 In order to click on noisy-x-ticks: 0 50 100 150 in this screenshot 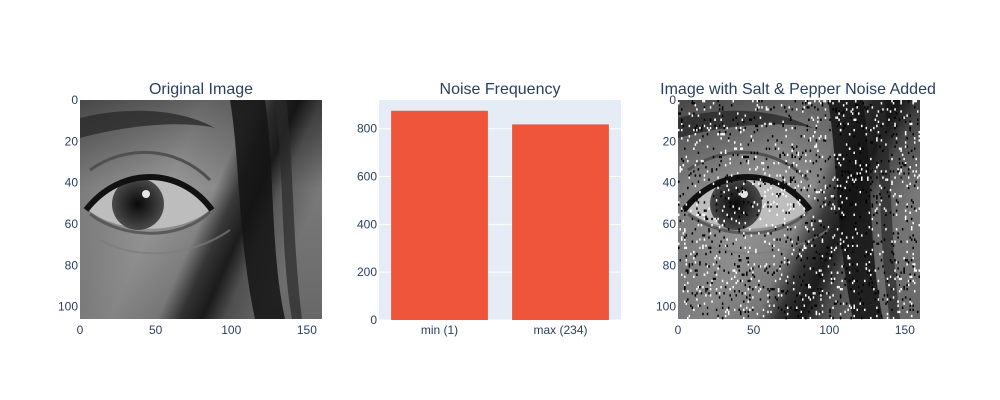, I will do `click(795, 330)`.